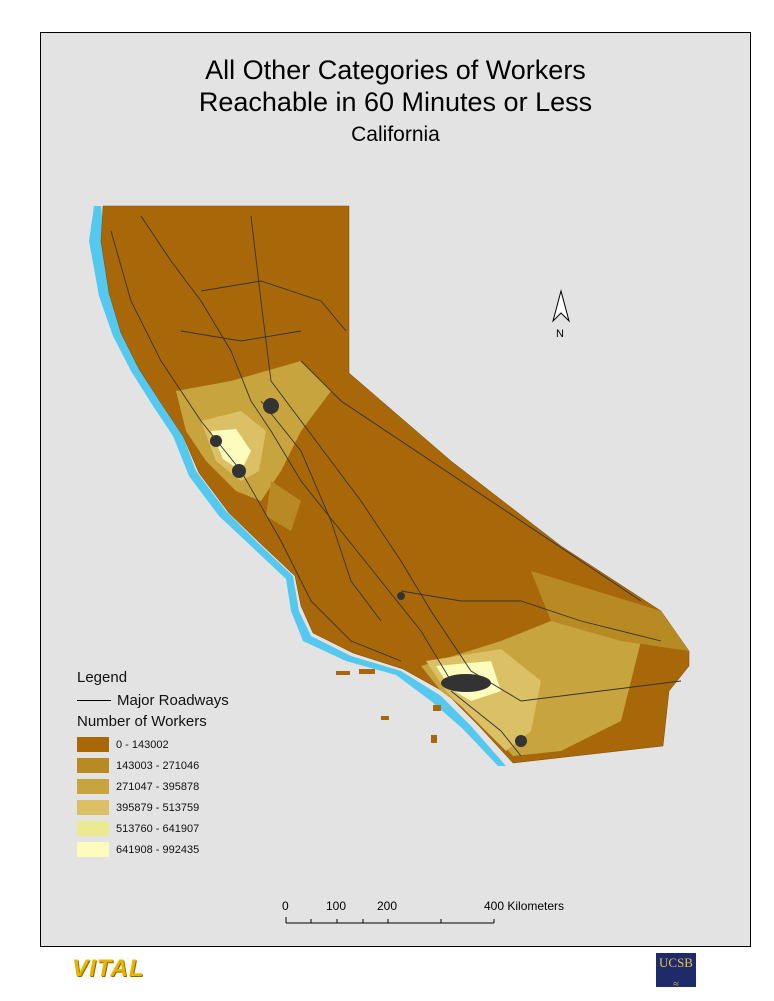 This screenshot has height=1001, width=774. What do you see at coordinates (158, 828) in the screenshot?
I see `legend-class-label: 513760 - 641907` at bounding box center [158, 828].